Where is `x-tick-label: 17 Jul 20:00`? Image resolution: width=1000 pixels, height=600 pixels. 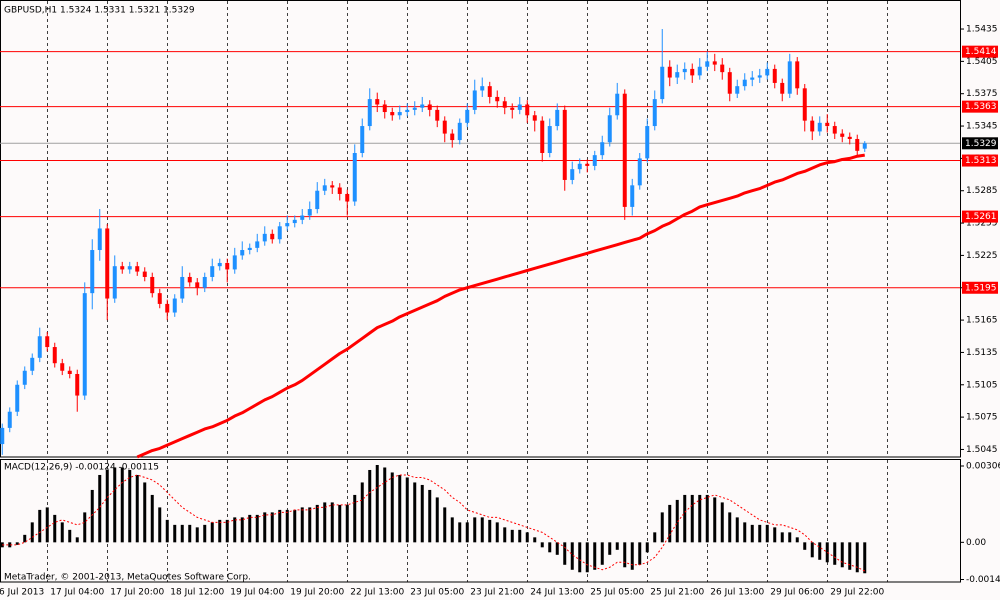
x-tick-label: 17 Jul 20:00 is located at coordinates (137, 593).